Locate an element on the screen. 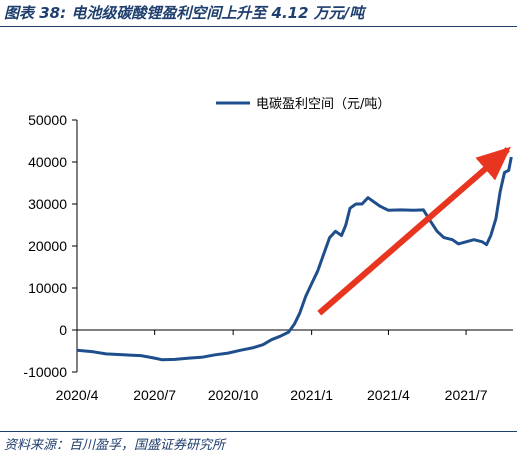  legend: 电碳盈利空间（元/吨） is located at coordinates (303, 104).